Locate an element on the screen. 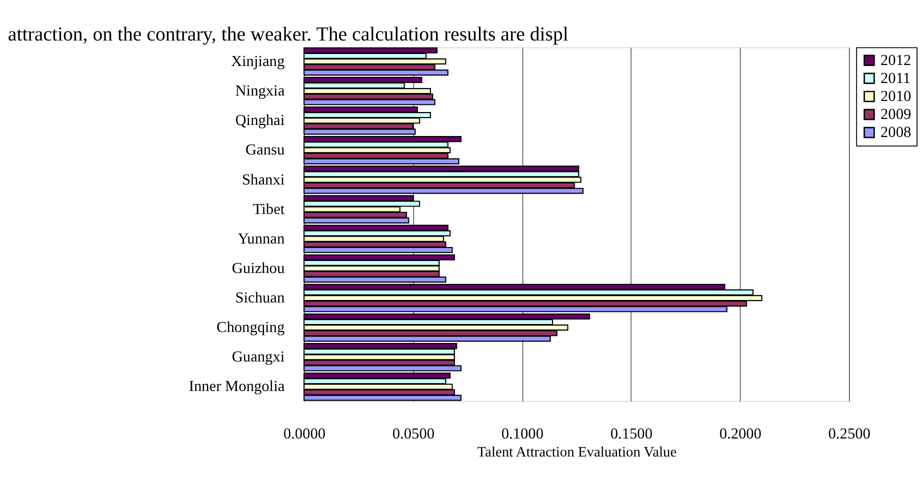  legend-label: 2009 is located at coordinates (896, 115).